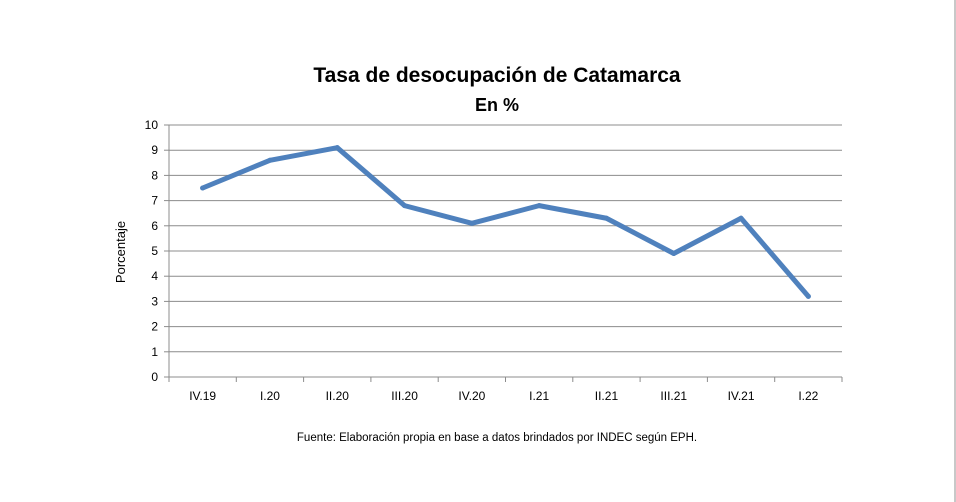 The image size is (956, 502). I want to click on y-tick-label: 5, so click(154, 251).